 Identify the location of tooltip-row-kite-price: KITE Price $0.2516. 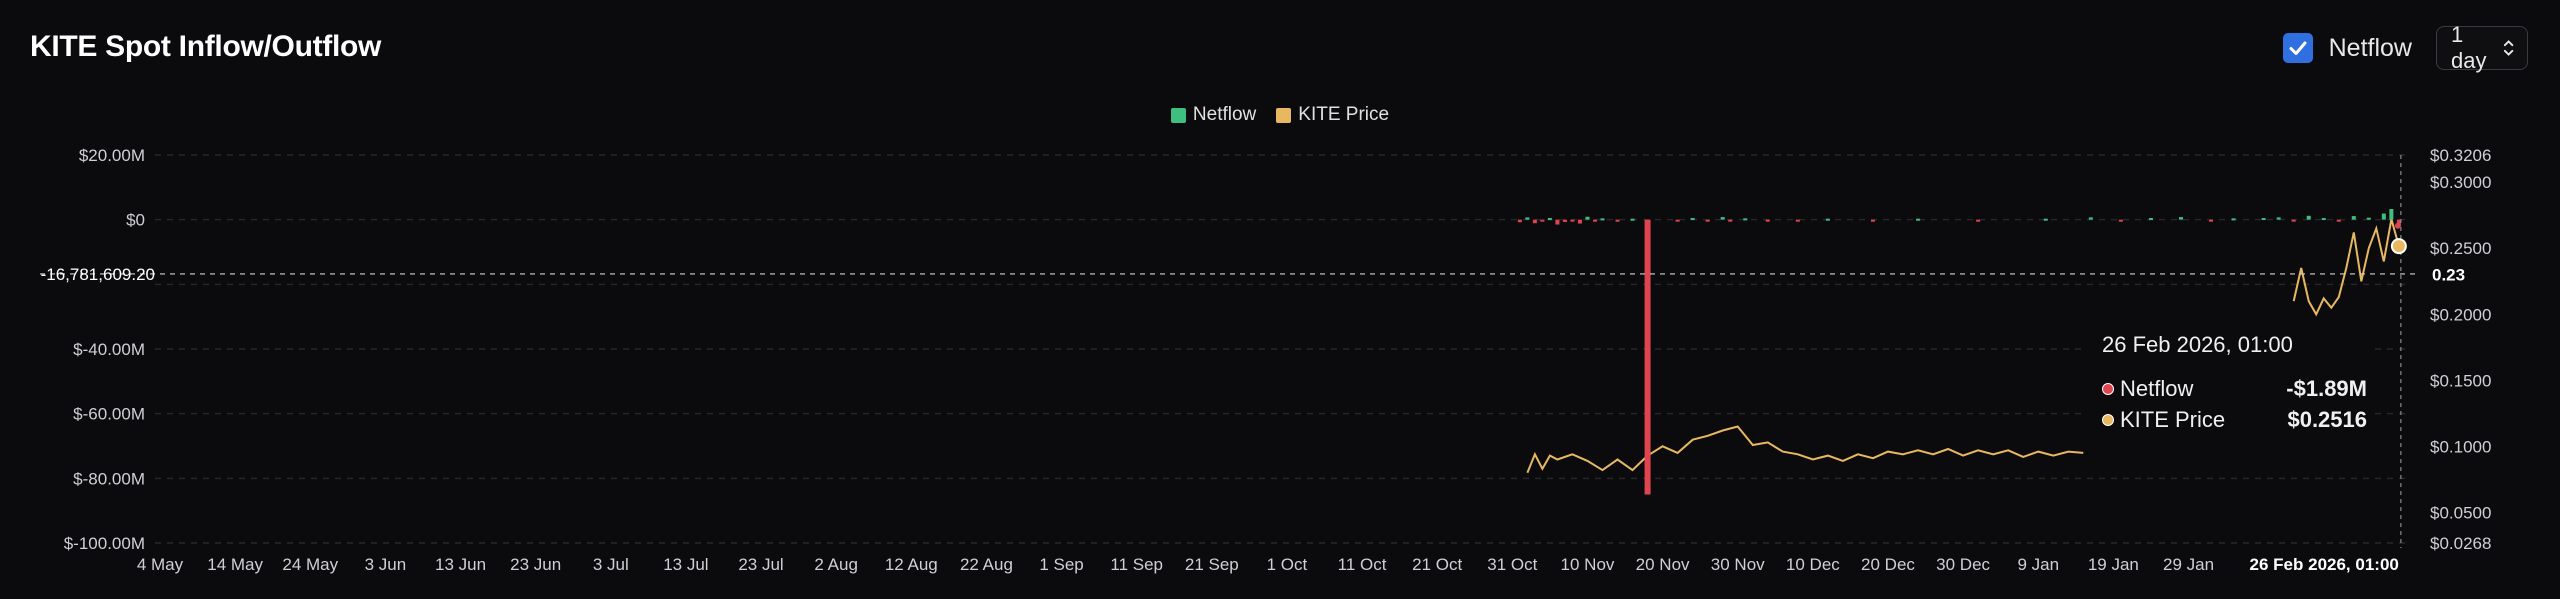
(2234, 420).